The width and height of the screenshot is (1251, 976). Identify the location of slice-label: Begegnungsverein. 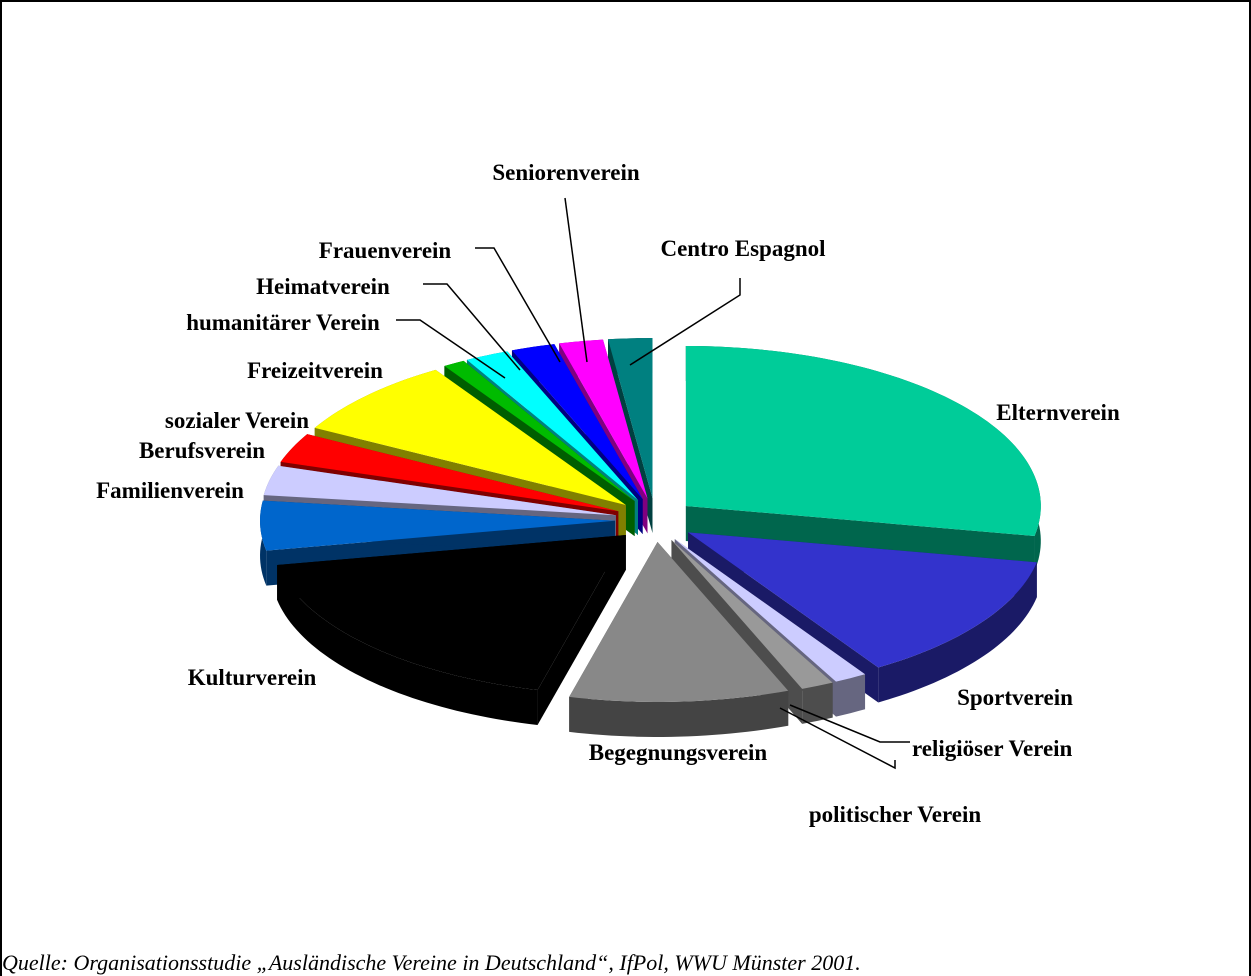
(678, 752).